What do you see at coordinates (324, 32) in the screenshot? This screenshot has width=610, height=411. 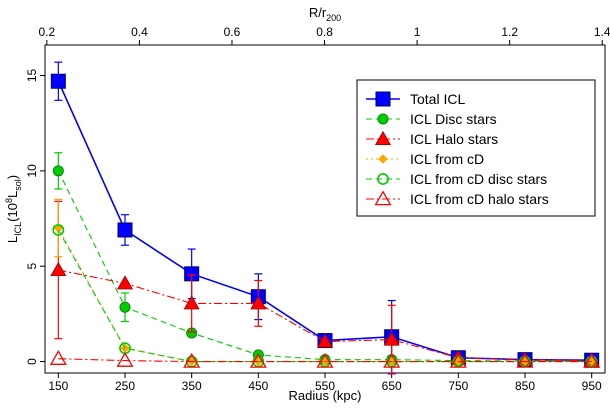 I see `top-tick-label: 0.8` at bounding box center [324, 32].